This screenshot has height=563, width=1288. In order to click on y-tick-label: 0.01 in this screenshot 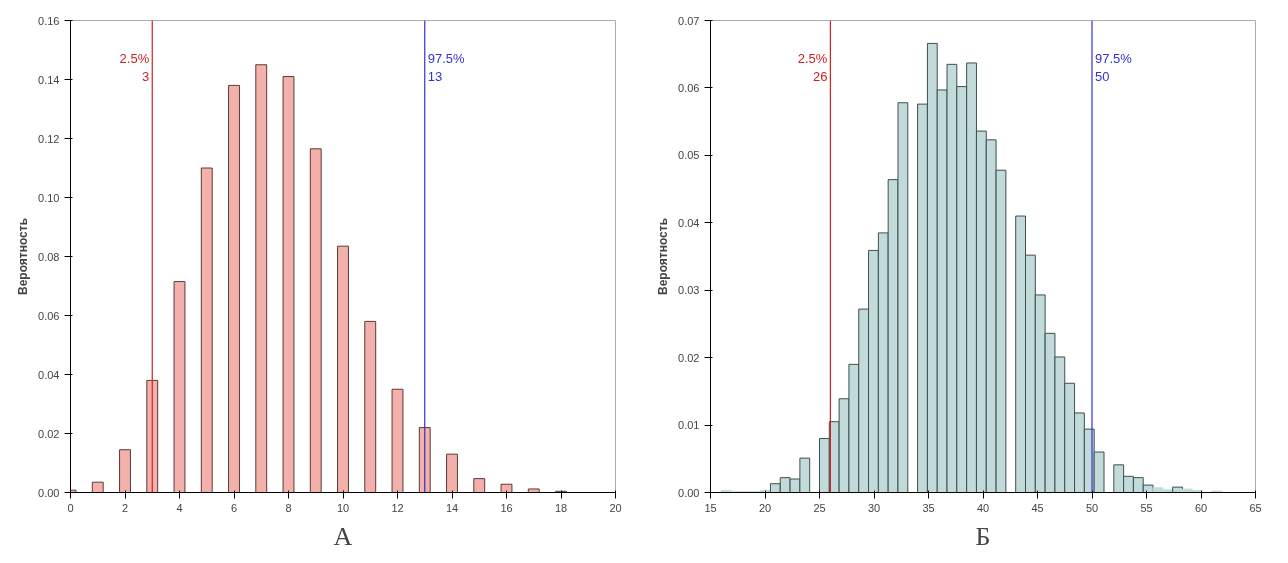, I will do `click(689, 425)`.